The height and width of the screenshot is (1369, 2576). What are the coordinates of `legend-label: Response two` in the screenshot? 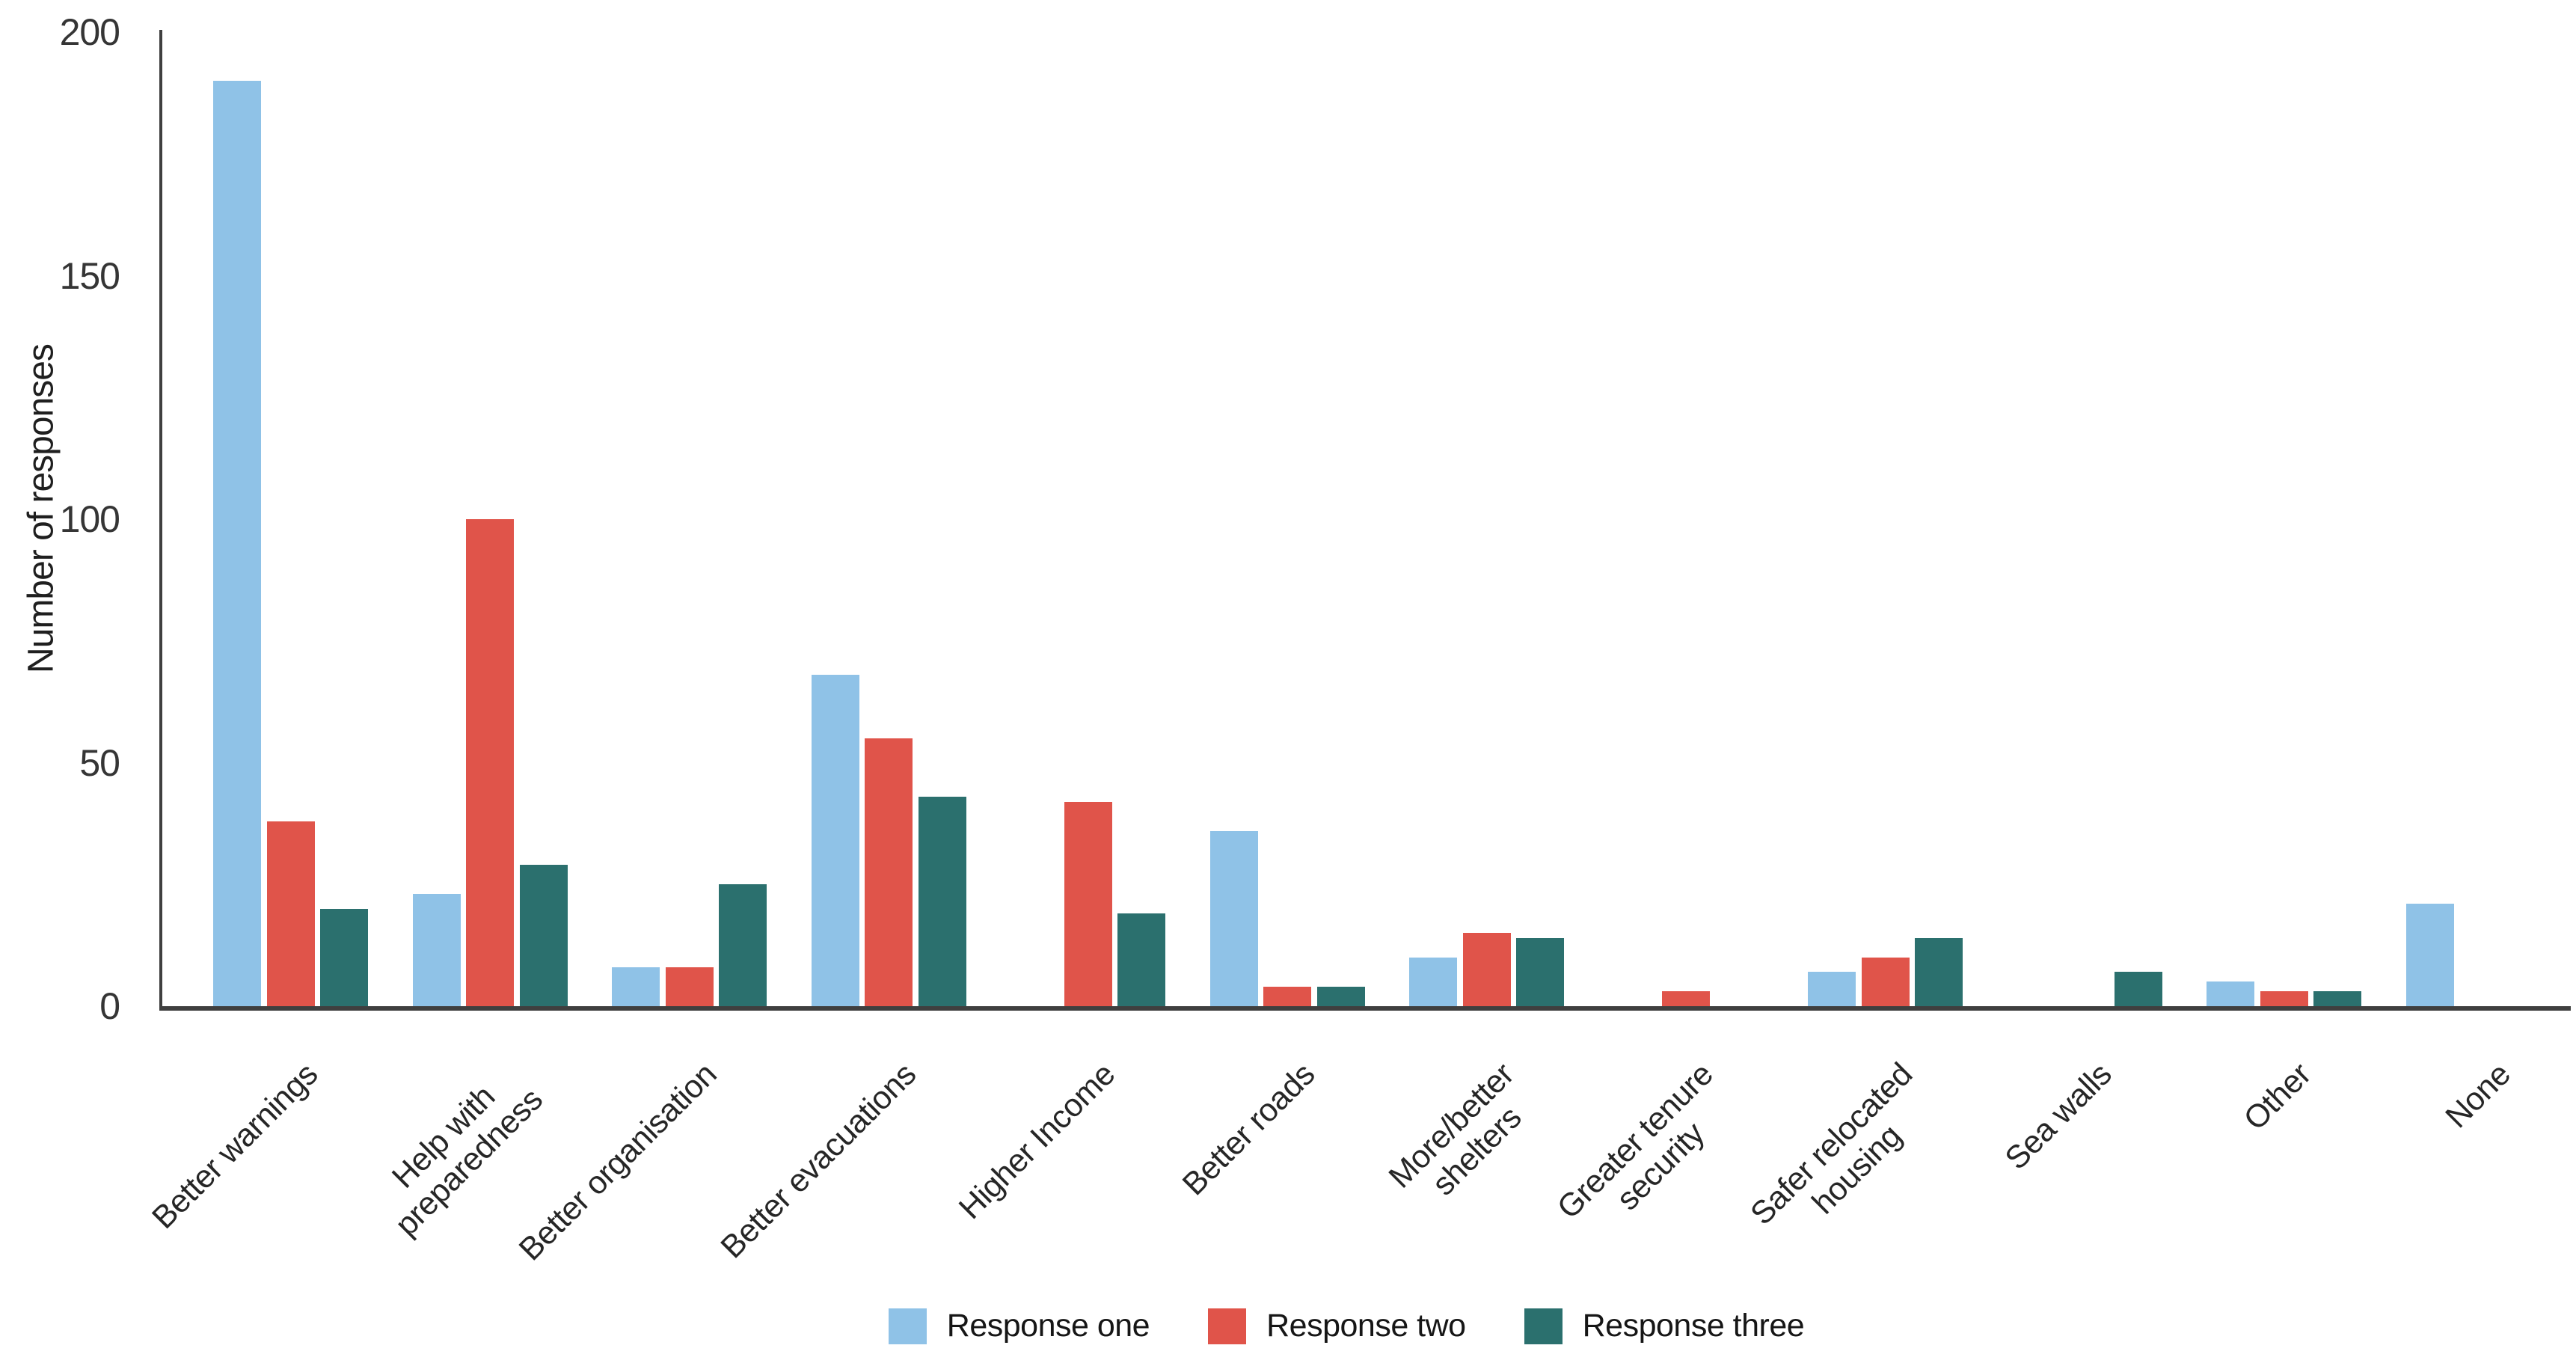 It's located at (1366, 1326).